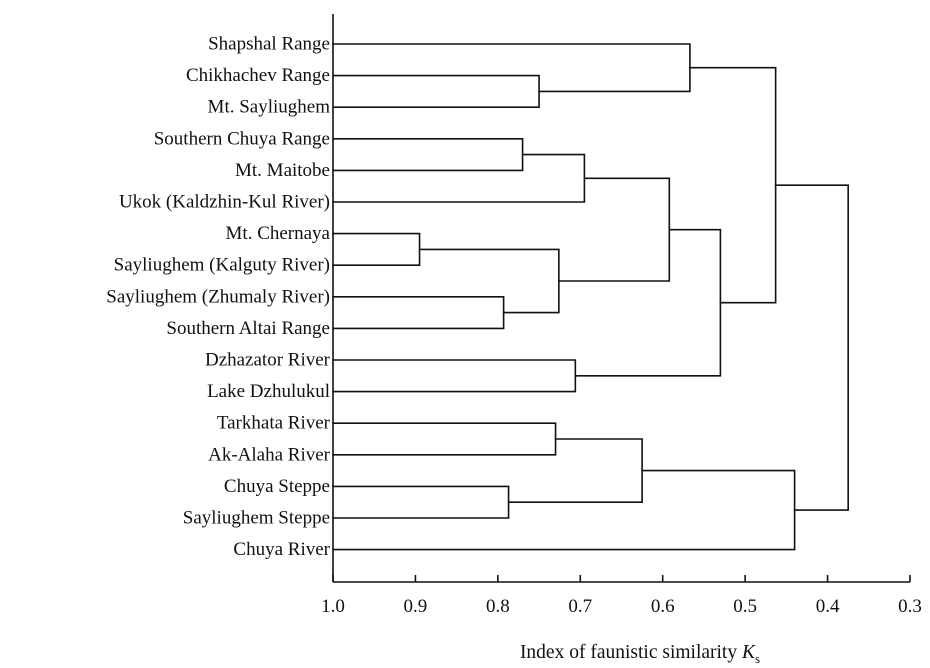  What do you see at coordinates (278, 233) in the screenshot?
I see `leaf-label: Mt. Chernaya` at bounding box center [278, 233].